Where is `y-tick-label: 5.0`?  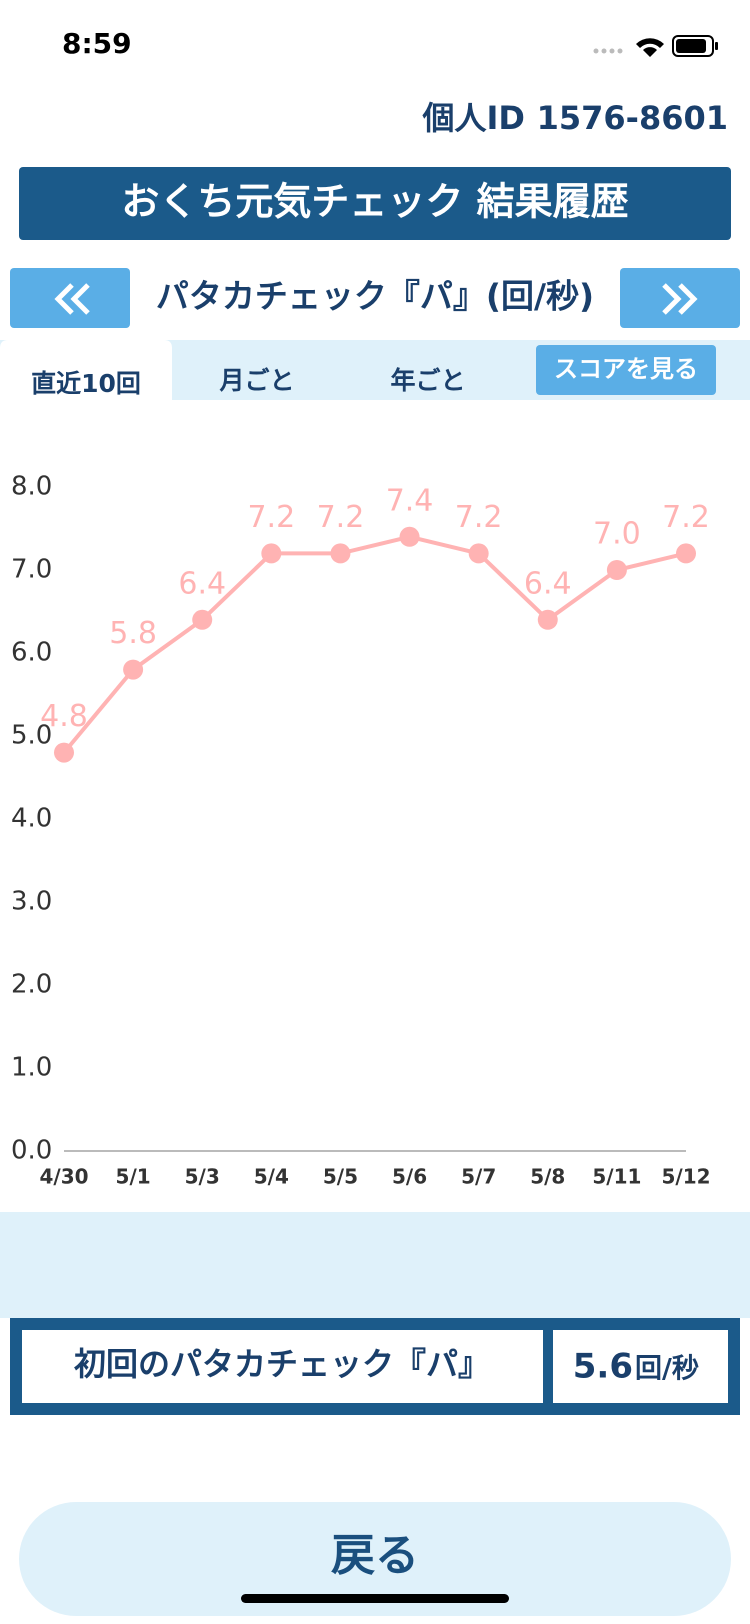 y-tick-label: 5.0 is located at coordinates (31, 736).